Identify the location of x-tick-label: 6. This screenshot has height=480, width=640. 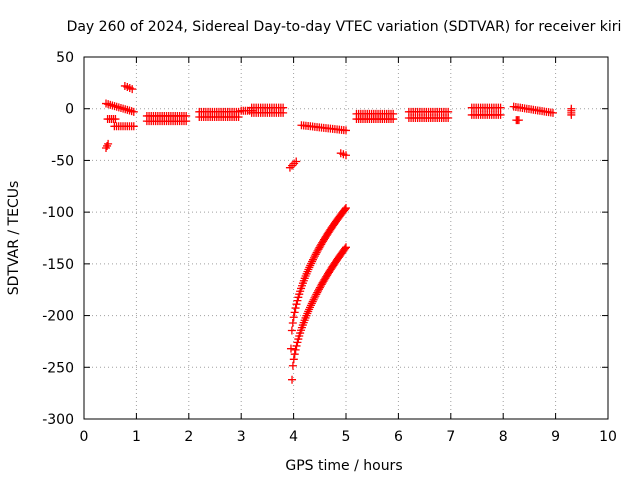
(398, 437).